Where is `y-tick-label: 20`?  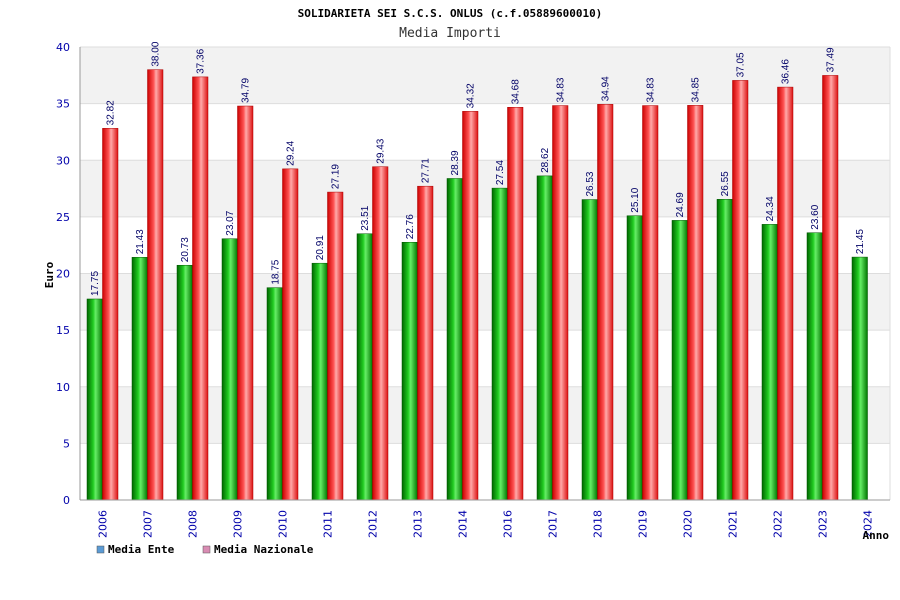 y-tick-label: 20 is located at coordinates (63, 274).